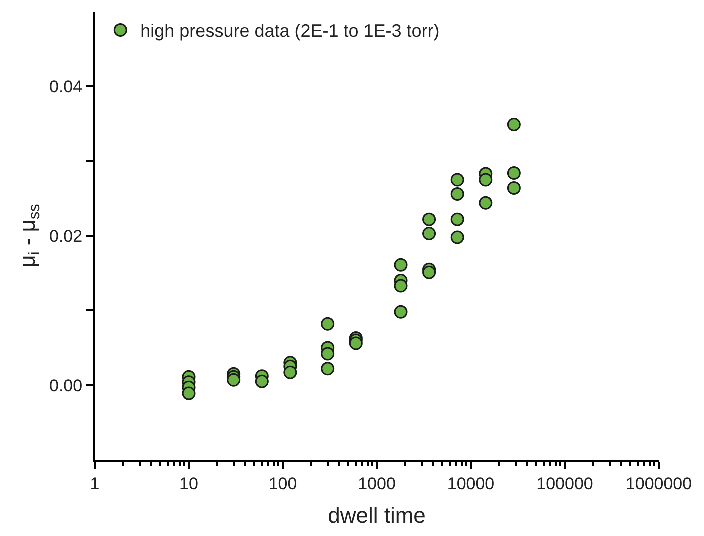 The width and height of the screenshot is (704, 536). I want to click on y-tick-label: 0.02, so click(66, 236).